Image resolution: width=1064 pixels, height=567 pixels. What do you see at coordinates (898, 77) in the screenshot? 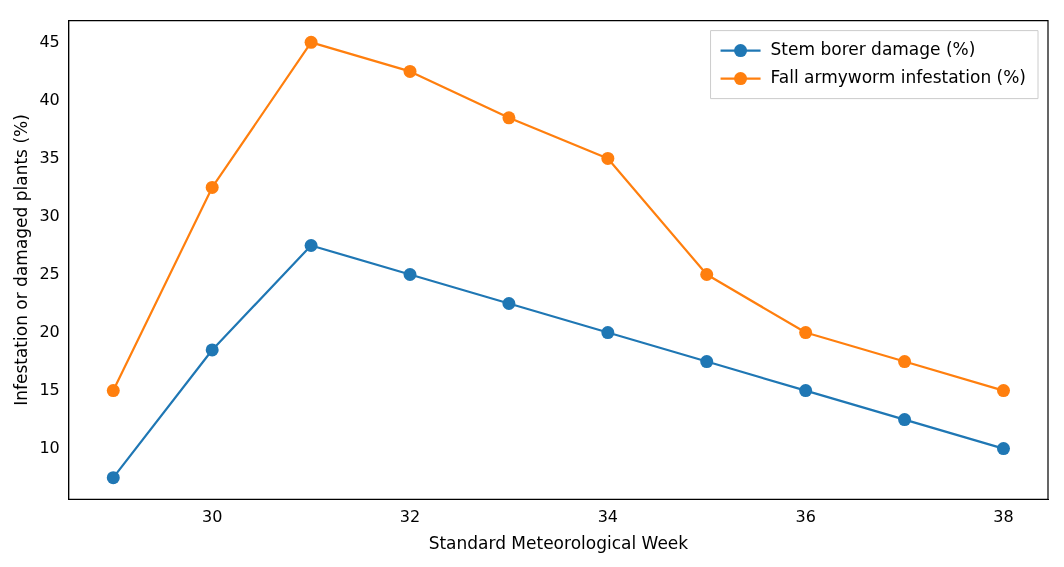
I see `legend-label: Fall armyworm infestation (%)` at bounding box center [898, 77].